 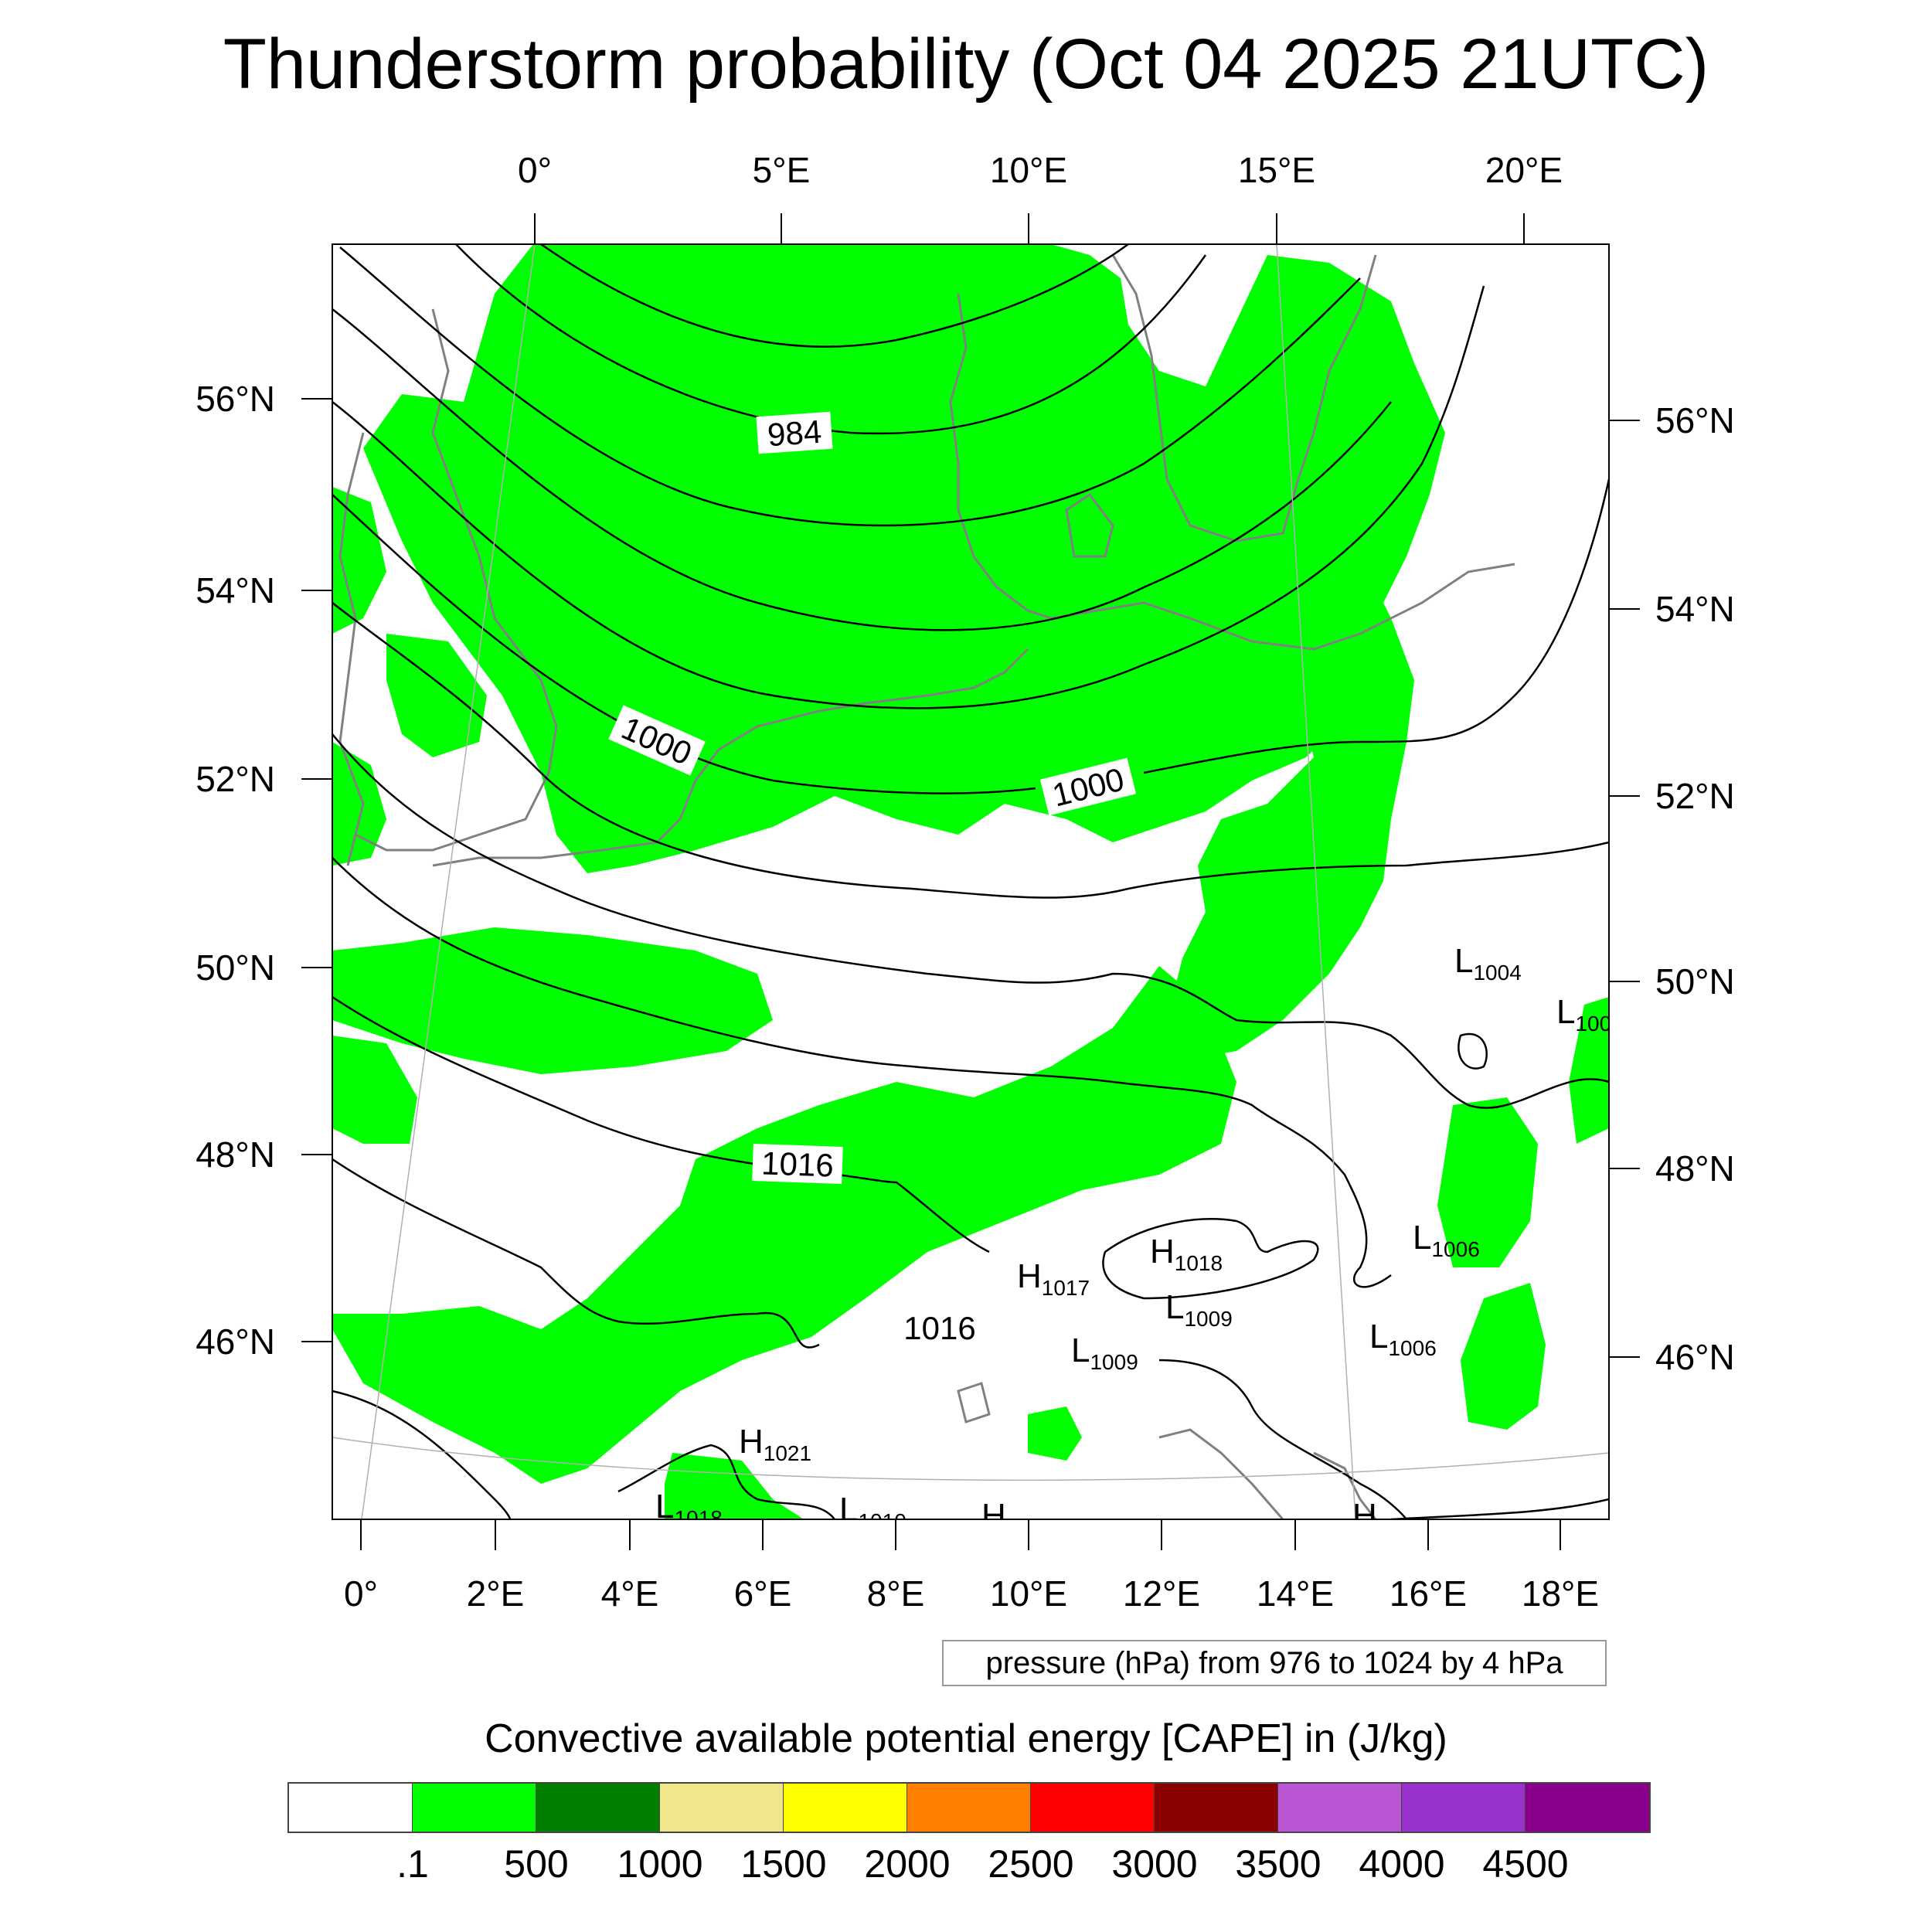 I want to click on cape-region-poland, so click(x=1291, y=762).